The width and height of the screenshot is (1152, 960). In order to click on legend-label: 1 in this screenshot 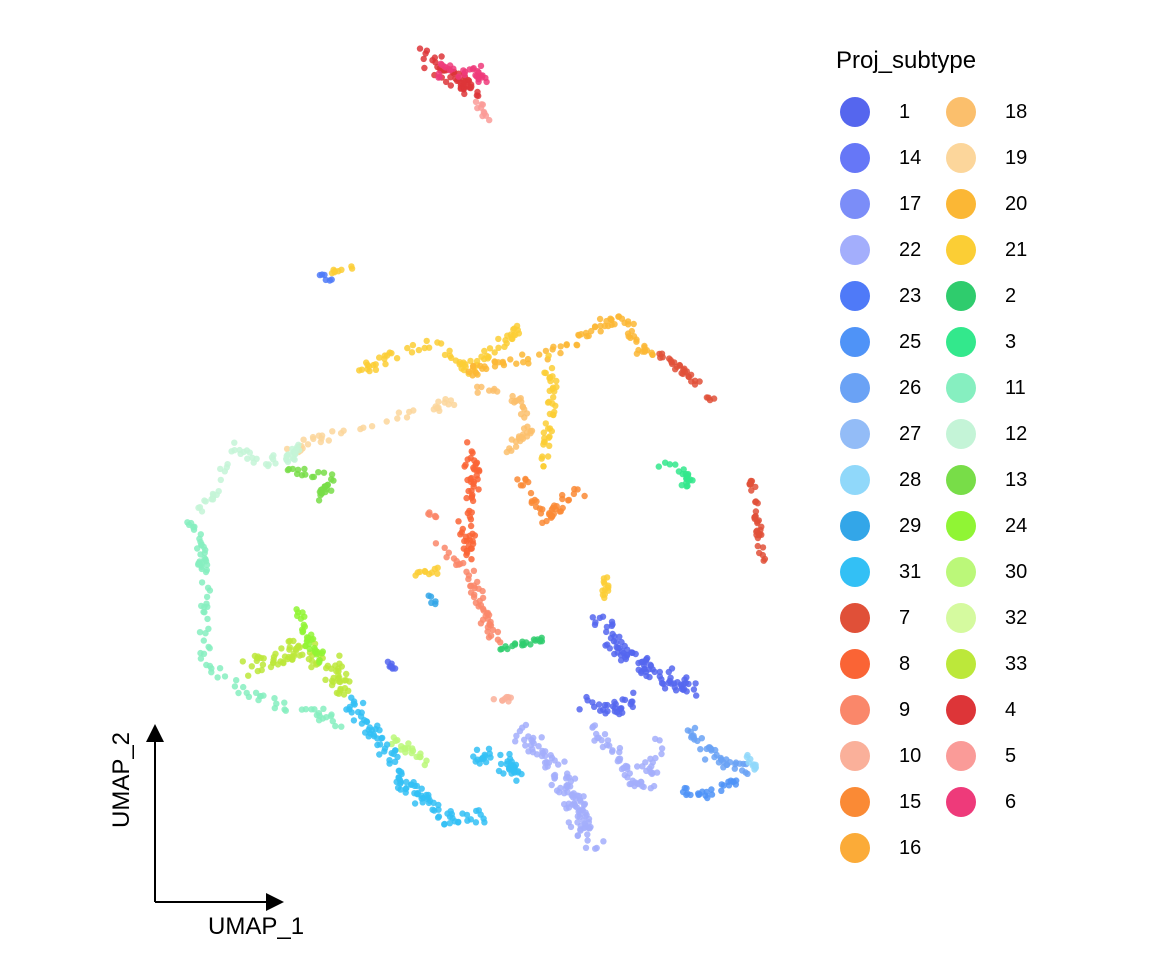, I will do `click(905, 111)`.